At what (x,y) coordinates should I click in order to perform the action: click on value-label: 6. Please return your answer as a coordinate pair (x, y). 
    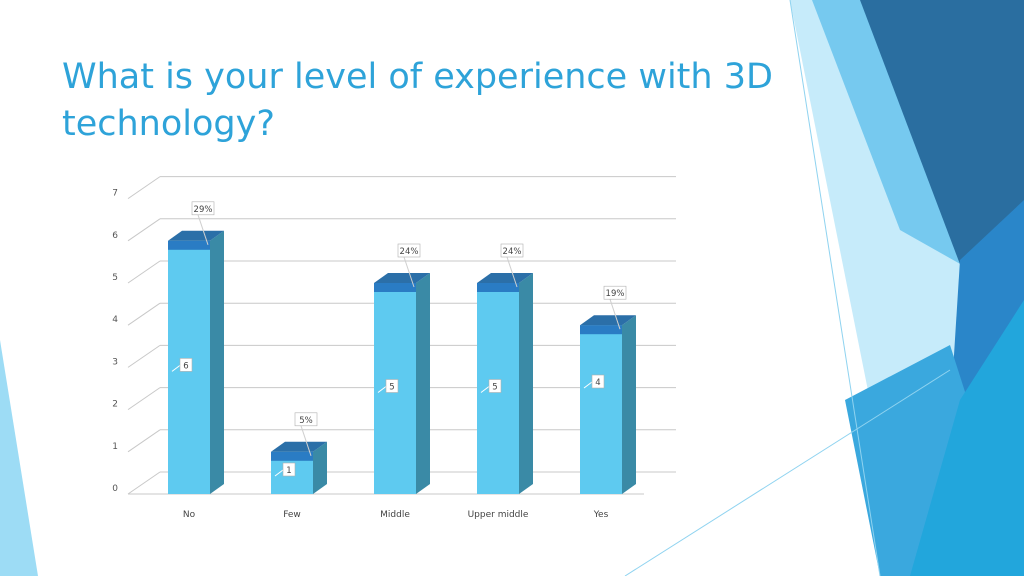
    Looking at the image, I should click on (185, 366).